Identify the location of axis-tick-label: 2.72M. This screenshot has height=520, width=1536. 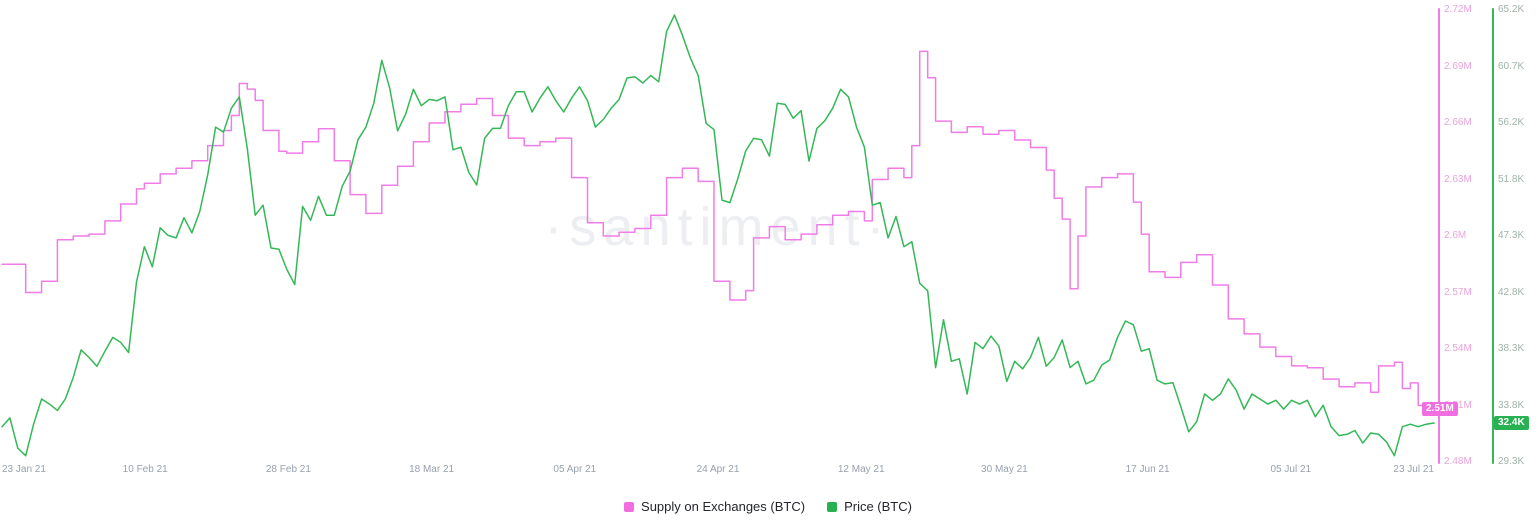
(1458, 9).